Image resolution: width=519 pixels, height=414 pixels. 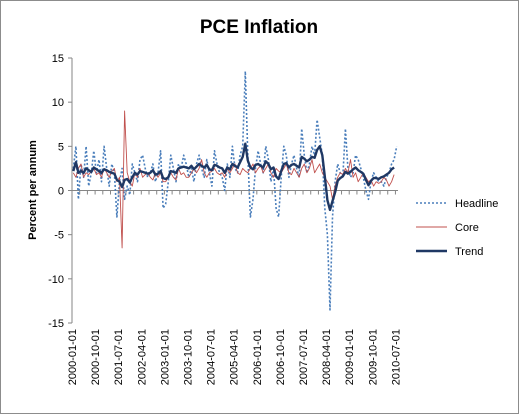 What do you see at coordinates (73, 357) in the screenshot?
I see `x-tick-label: 2000-01-01` at bounding box center [73, 357].